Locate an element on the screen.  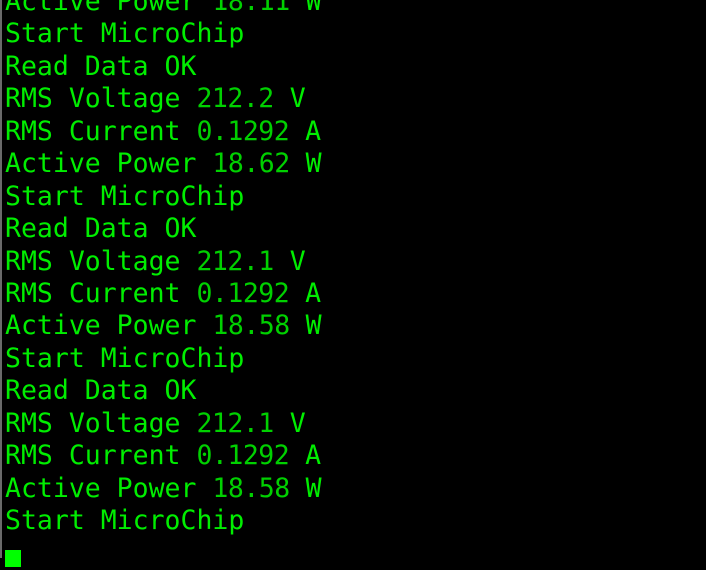
line-value: 18.11 is located at coordinates (251, 8).